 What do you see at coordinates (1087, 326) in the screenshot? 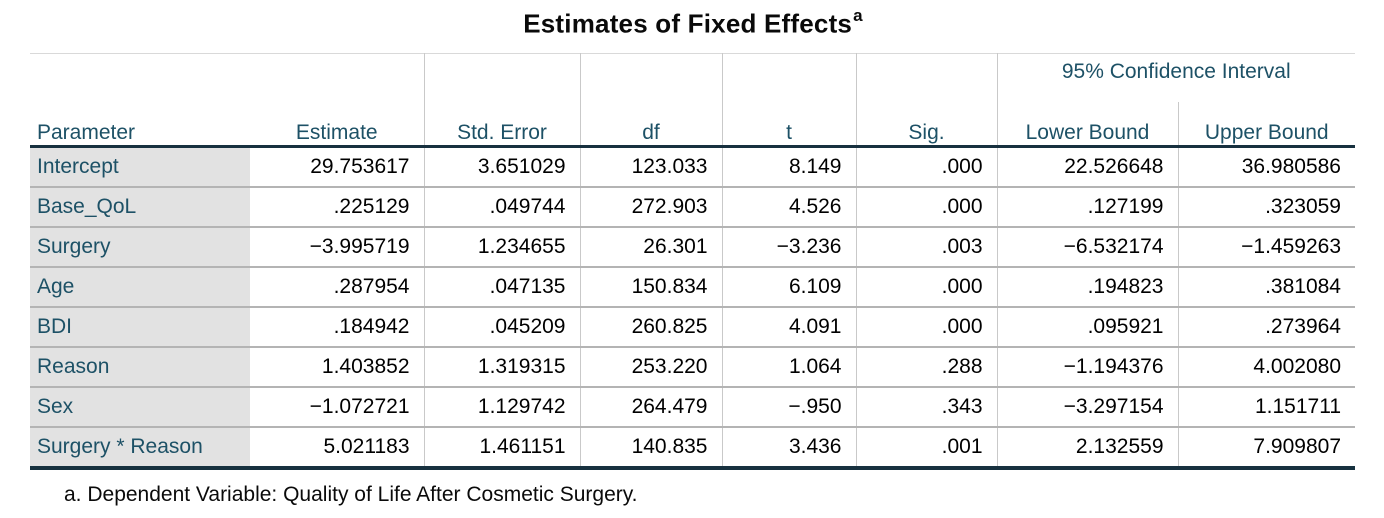
I see `cell-ci-lower: .095921` at bounding box center [1087, 326].